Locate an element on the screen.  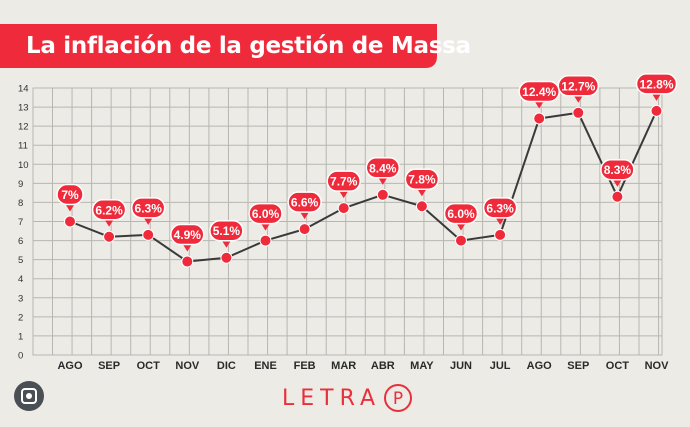
y-tick-label: 9 is located at coordinates (20, 184).